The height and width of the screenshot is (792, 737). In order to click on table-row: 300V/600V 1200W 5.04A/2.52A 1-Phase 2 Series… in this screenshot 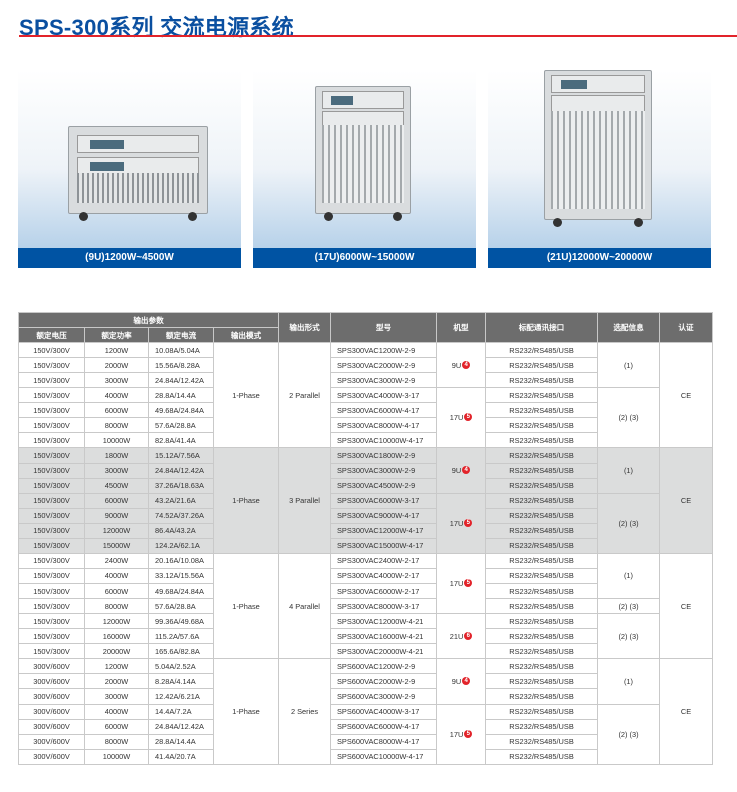, I will do `click(365, 711)`.